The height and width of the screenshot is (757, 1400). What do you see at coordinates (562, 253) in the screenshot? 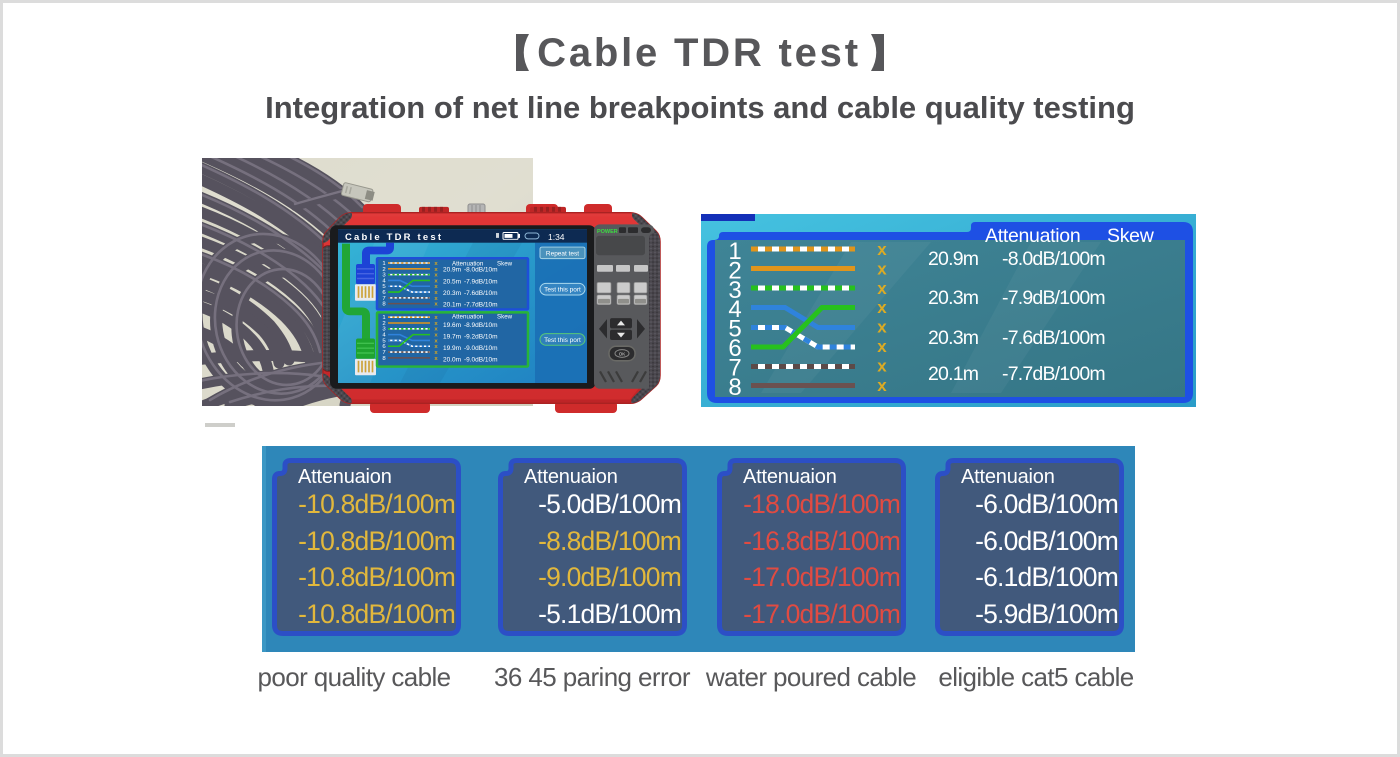
I see `svg-text: Repeat test` at bounding box center [562, 253].